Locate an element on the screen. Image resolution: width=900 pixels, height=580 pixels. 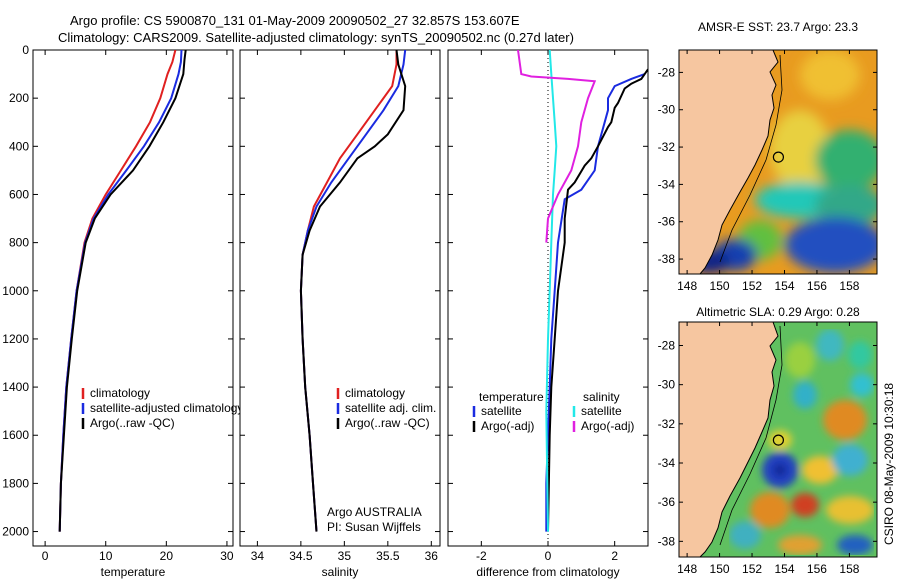
legend-temperature-title: temperature is located at coordinates (511, 397).